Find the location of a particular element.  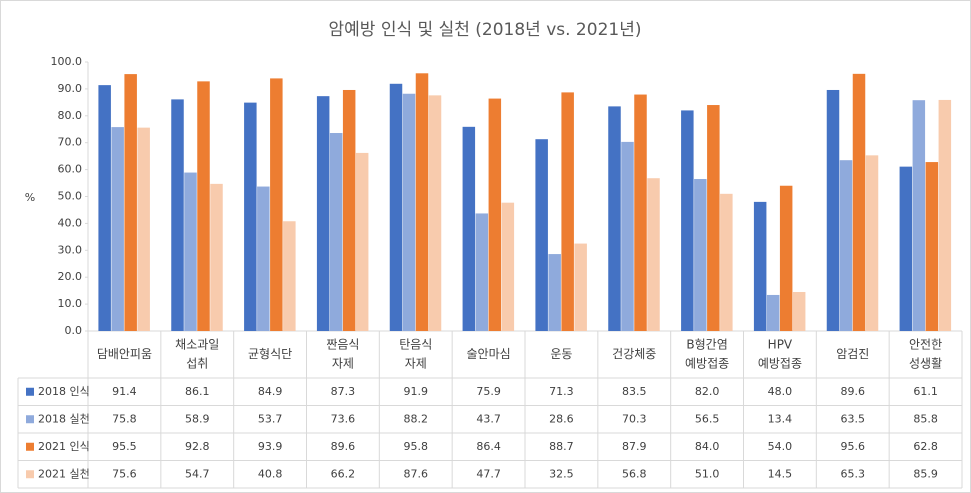

x-tick-label: HPV is located at coordinates (780, 345).